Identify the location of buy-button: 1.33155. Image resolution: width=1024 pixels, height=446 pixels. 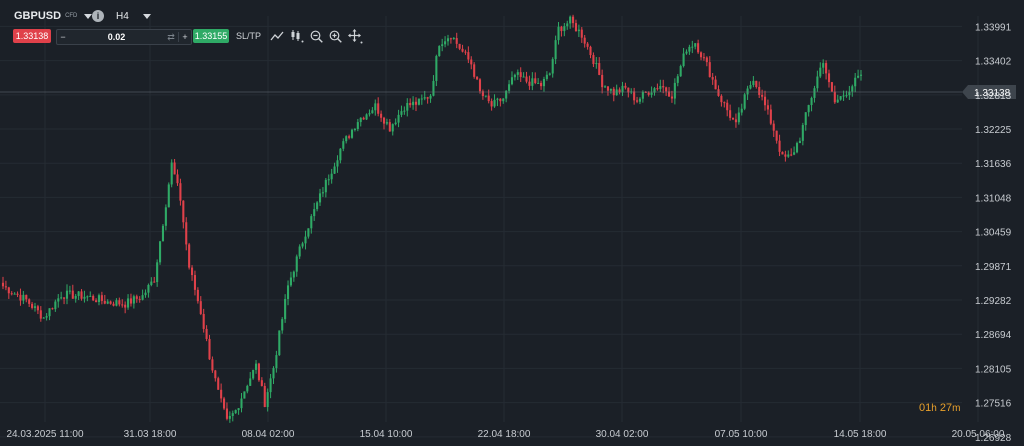
(211, 36).